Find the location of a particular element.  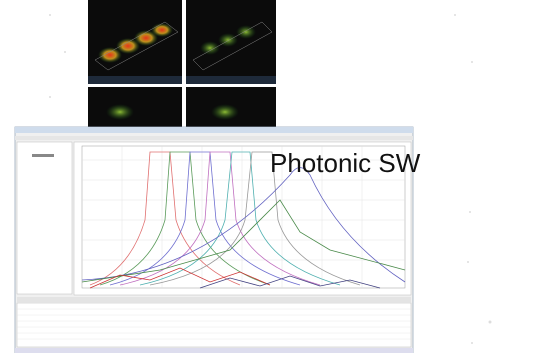

simulation-panels is located at coordinates (182, 63).